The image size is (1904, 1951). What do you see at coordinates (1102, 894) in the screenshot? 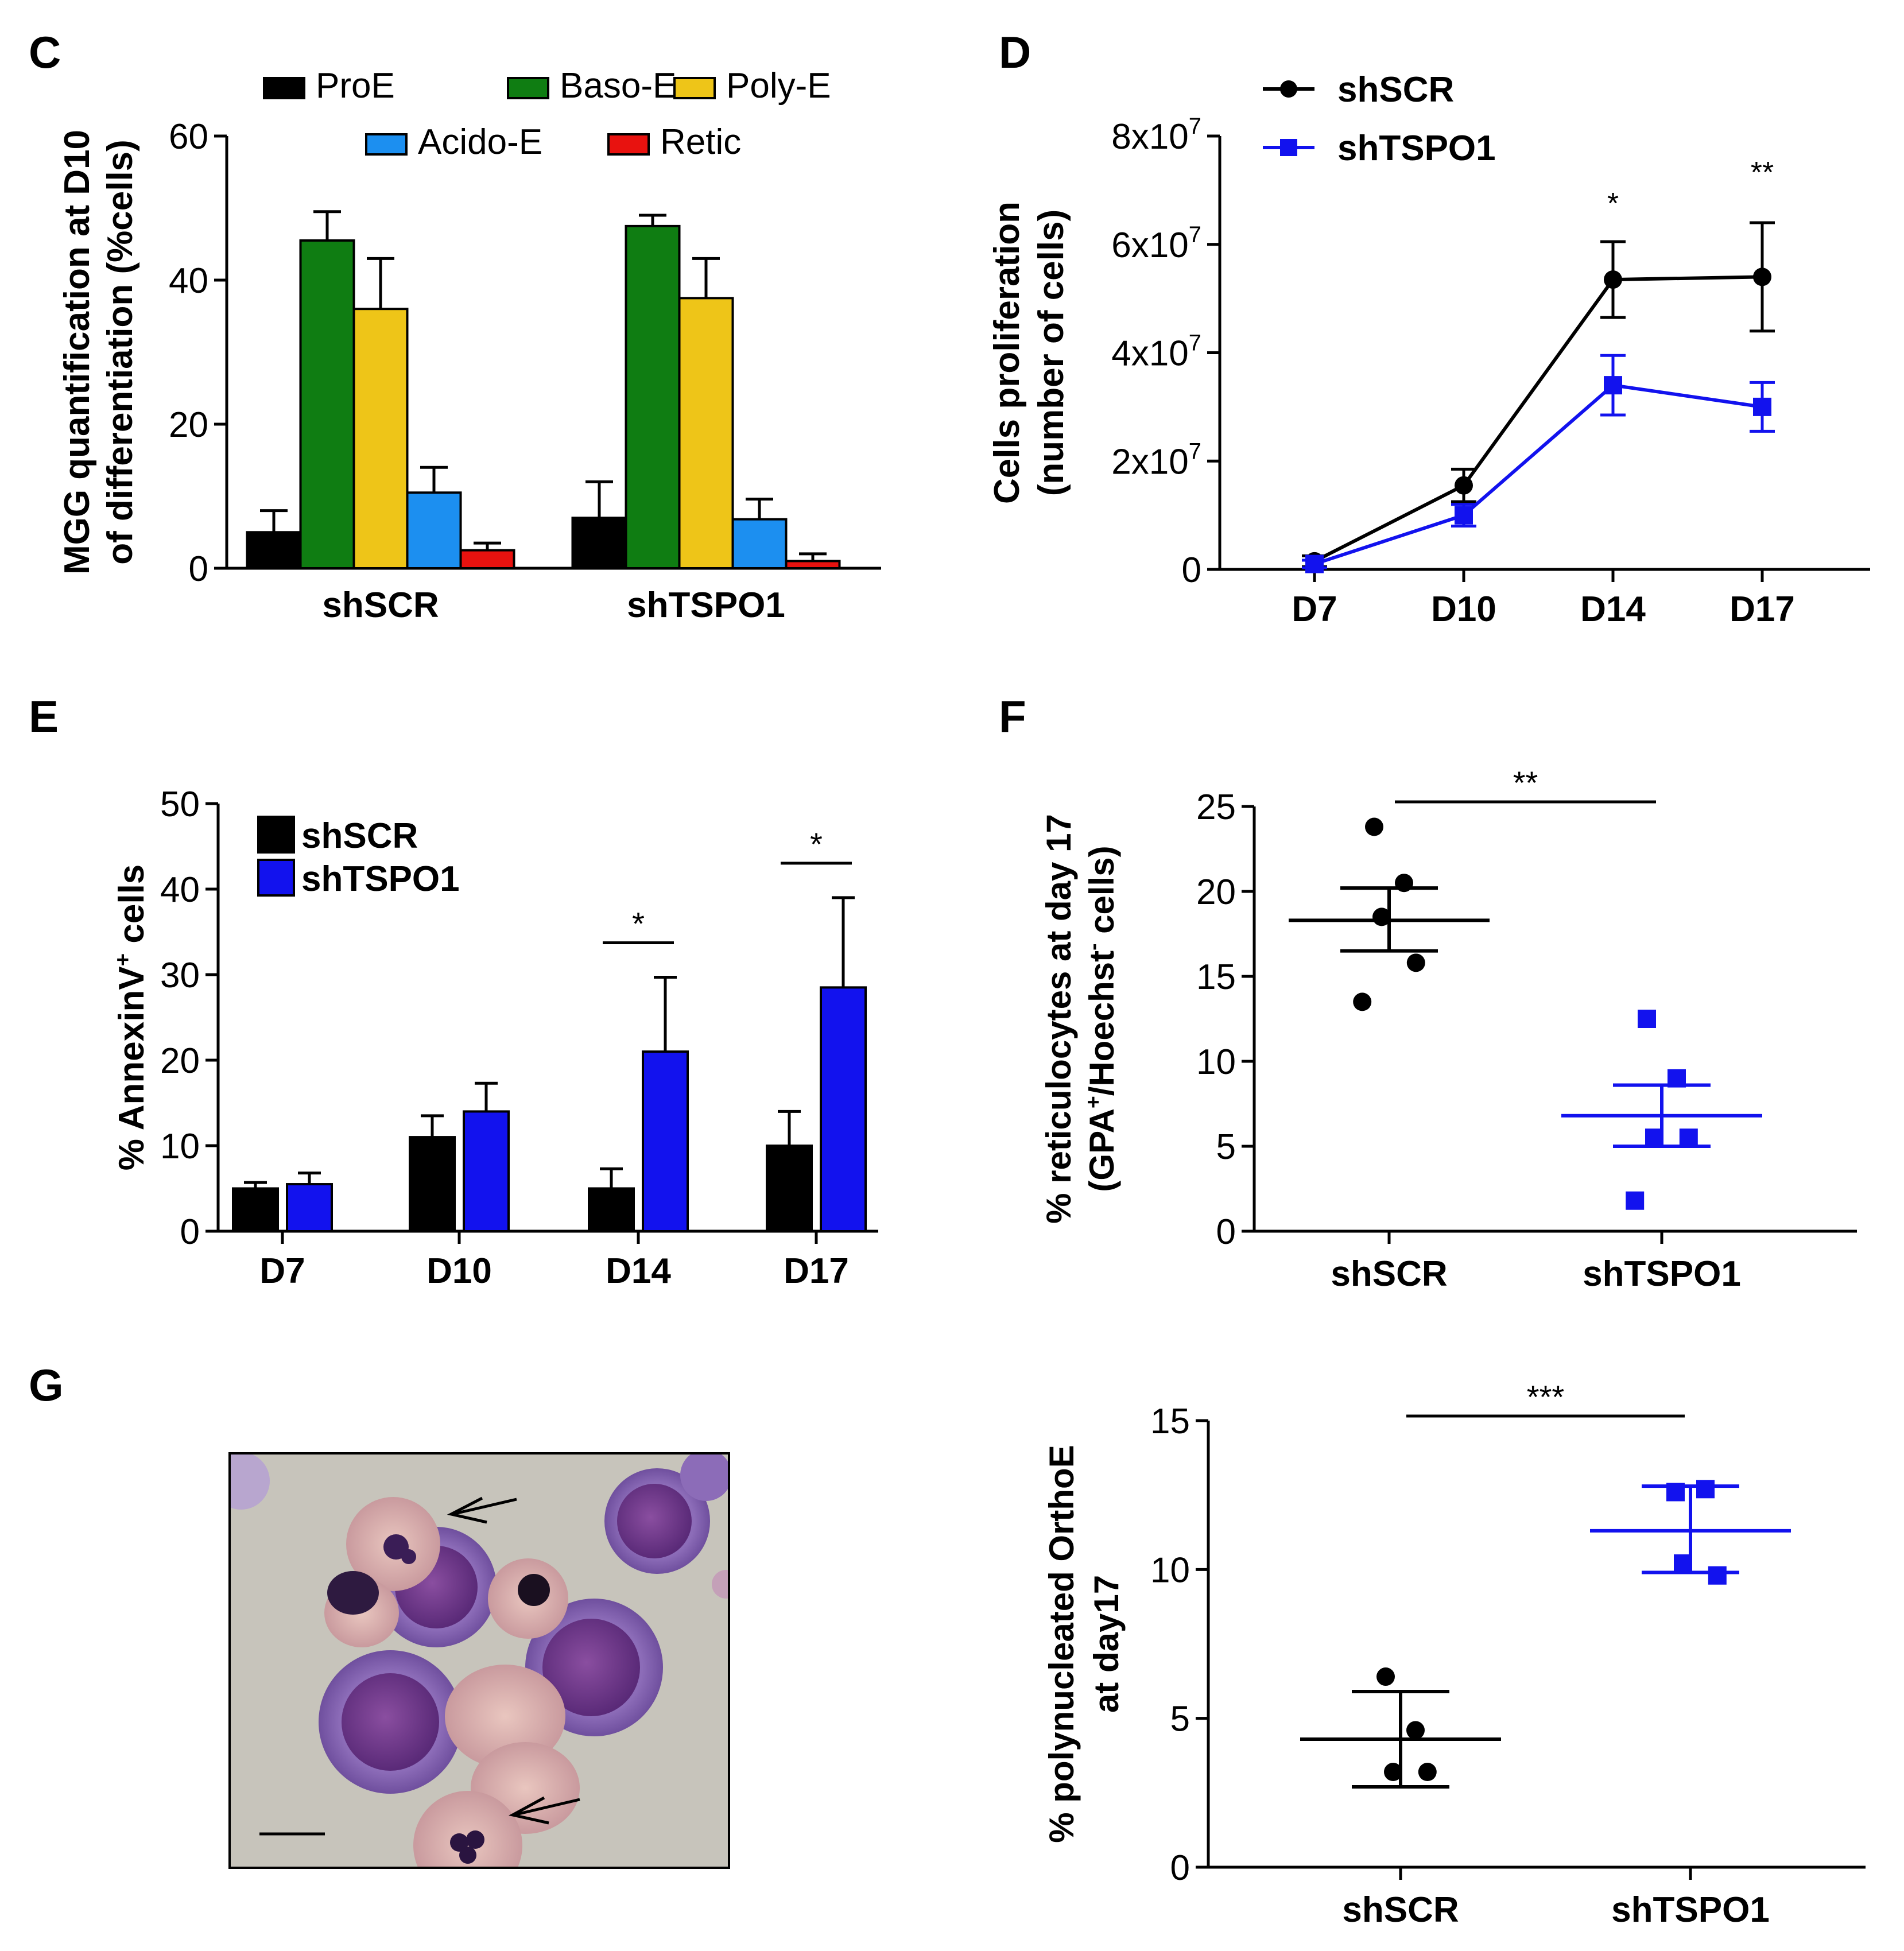
I see `y-axis-label-part: cells)` at bounding box center [1102, 894].